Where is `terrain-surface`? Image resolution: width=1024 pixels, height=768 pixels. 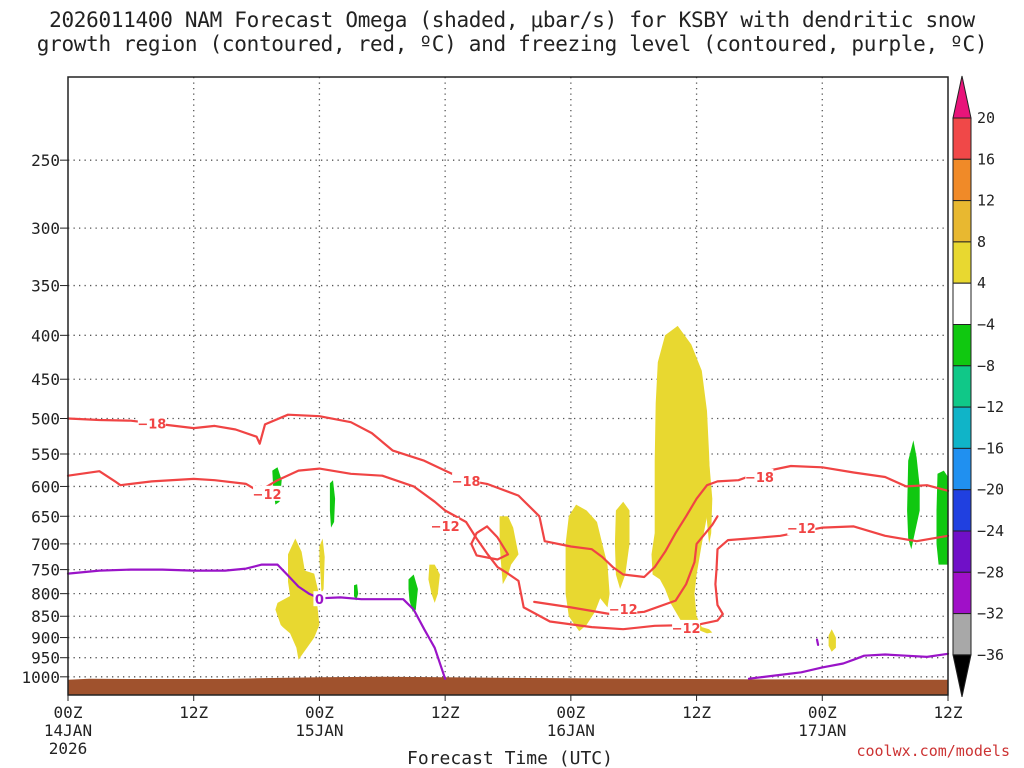 terrain-surface is located at coordinates (508, 685).